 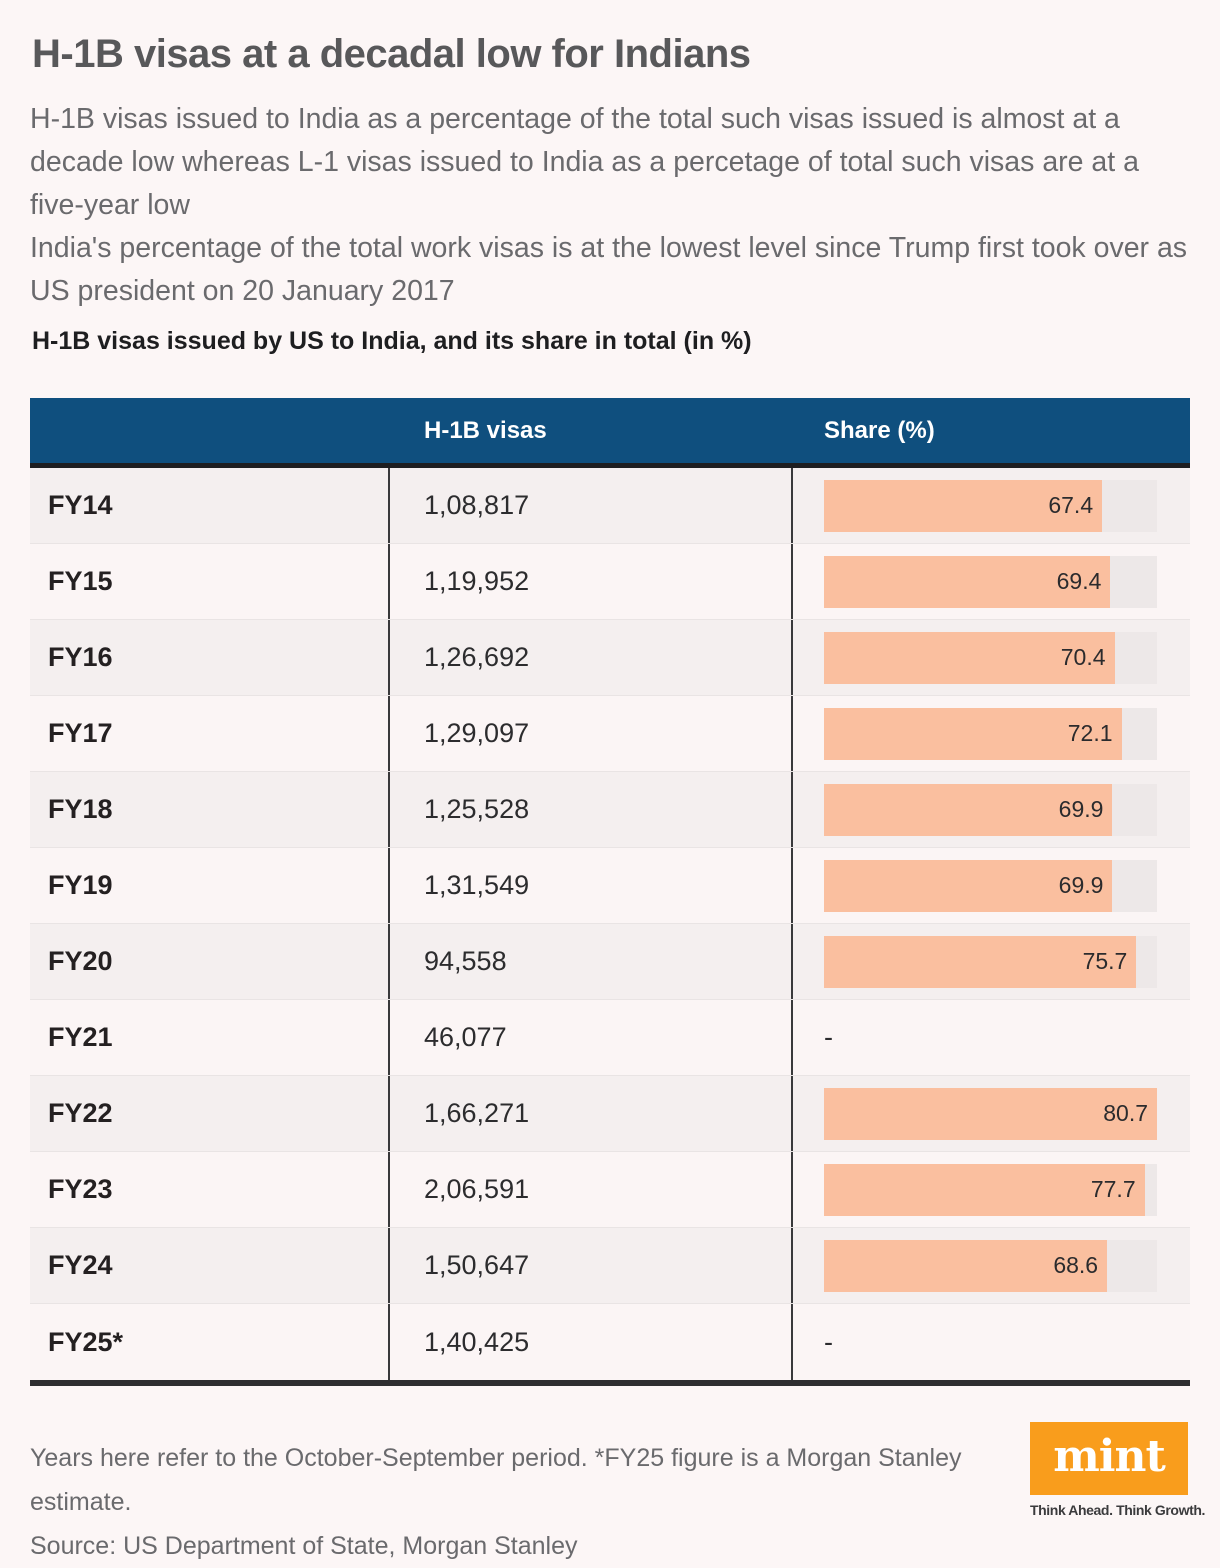 I want to click on share-value: 80.7, so click(x=1125, y=1113).